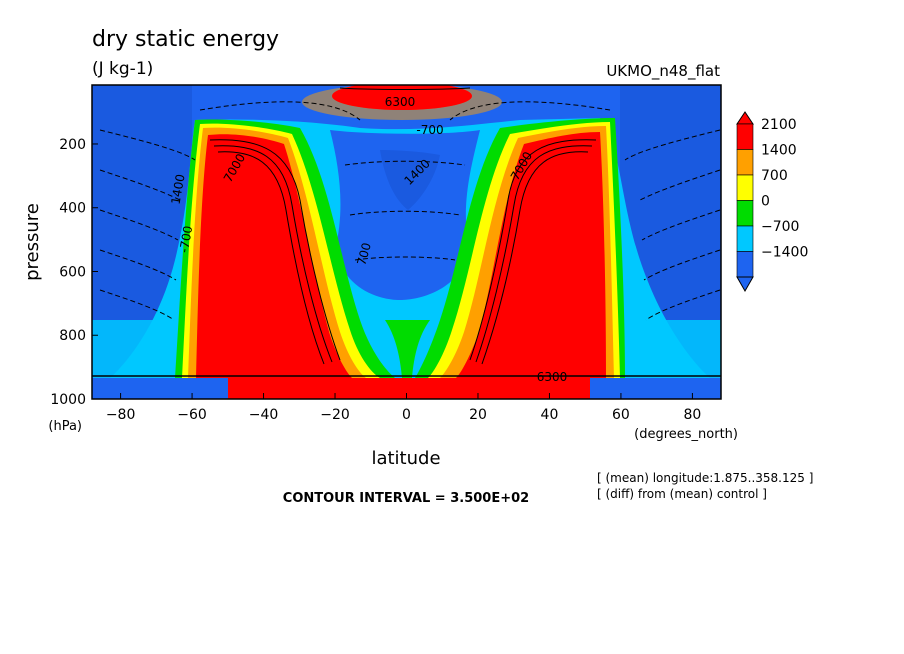 This screenshot has width=904, height=654. Describe the element at coordinates (663, 71) in the screenshot. I see `dataset-label: UKMO_n48_flat` at that location.